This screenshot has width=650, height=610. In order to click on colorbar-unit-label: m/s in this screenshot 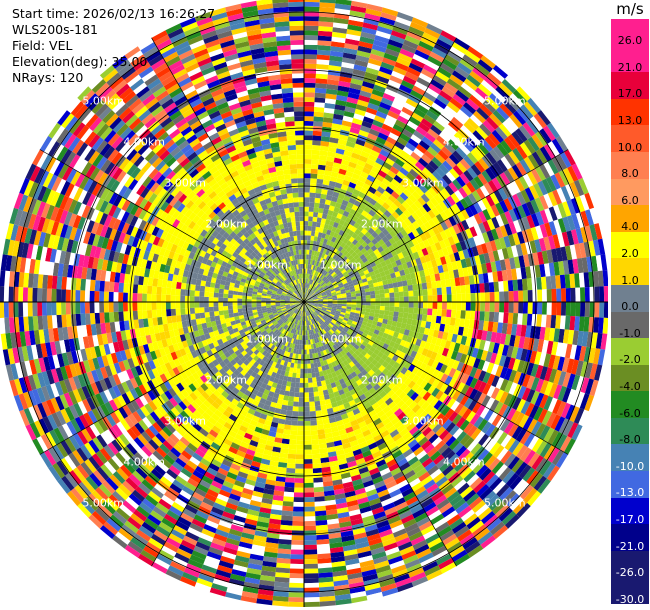, I will do `click(630, 9)`.